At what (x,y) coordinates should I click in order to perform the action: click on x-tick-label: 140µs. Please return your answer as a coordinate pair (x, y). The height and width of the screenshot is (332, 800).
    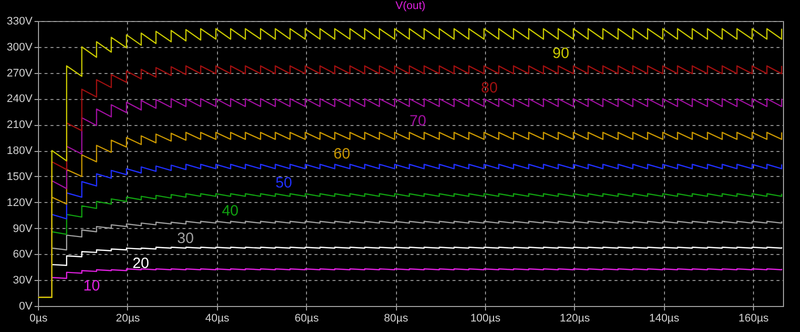
    Looking at the image, I should click on (664, 318).